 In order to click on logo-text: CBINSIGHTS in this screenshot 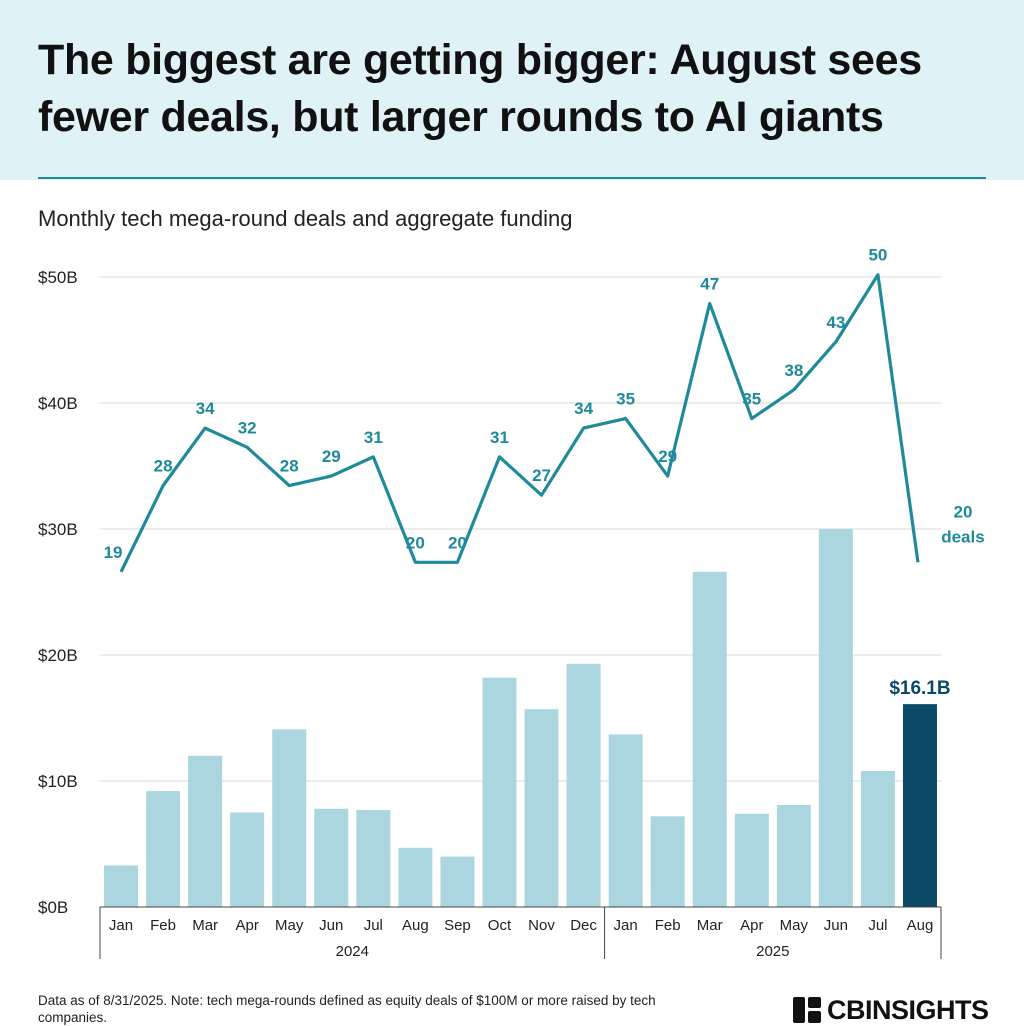, I will do `click(908, 1009)`.